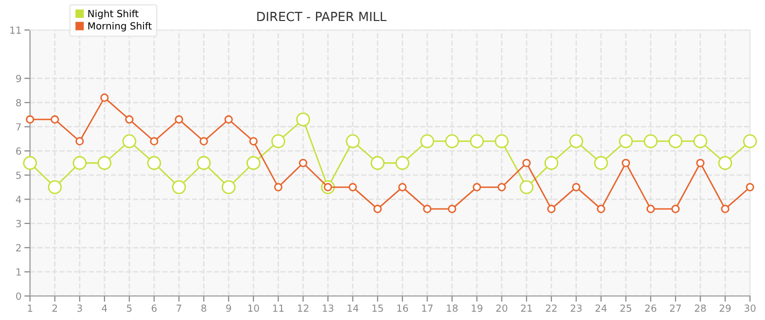  Describe the element at coordinates (353, 308) in the screenshot. I see `x-tick-label: 14` at that location.